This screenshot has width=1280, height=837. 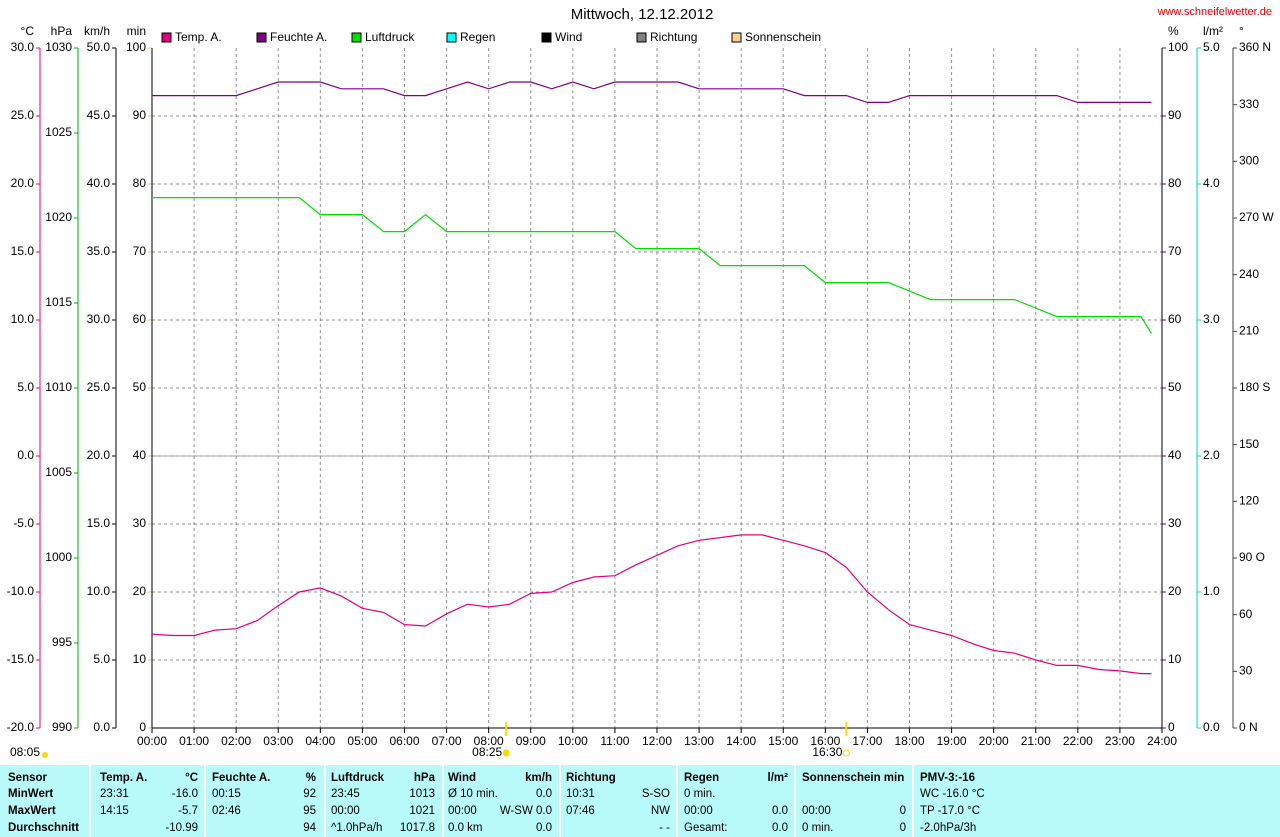 What do you see at coordinates (573, 741) in the screenshot?
I see `x-tick-label: 10:00` at bounding box center [573, 741].